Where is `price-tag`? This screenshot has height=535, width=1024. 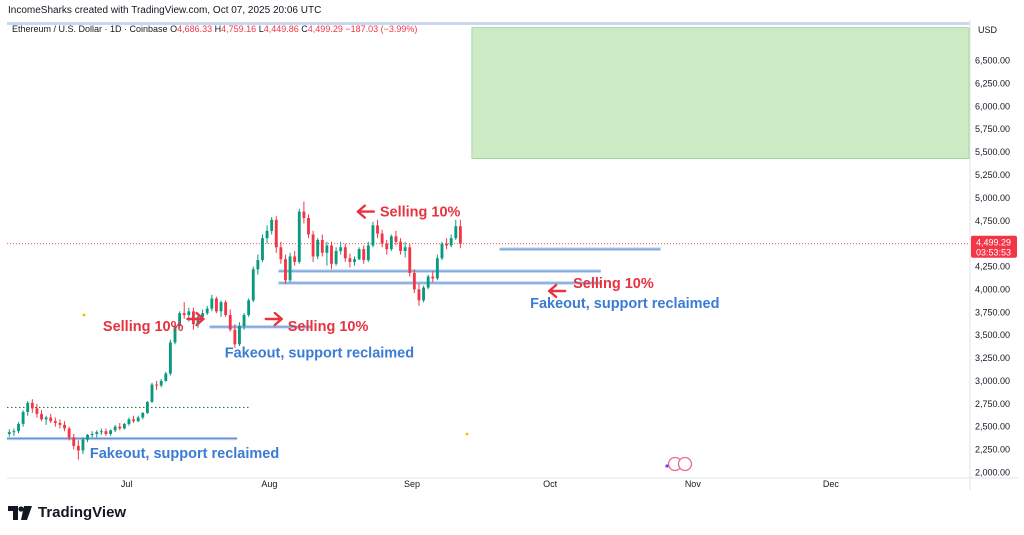
price-tag is located at coordinates (994, 246).